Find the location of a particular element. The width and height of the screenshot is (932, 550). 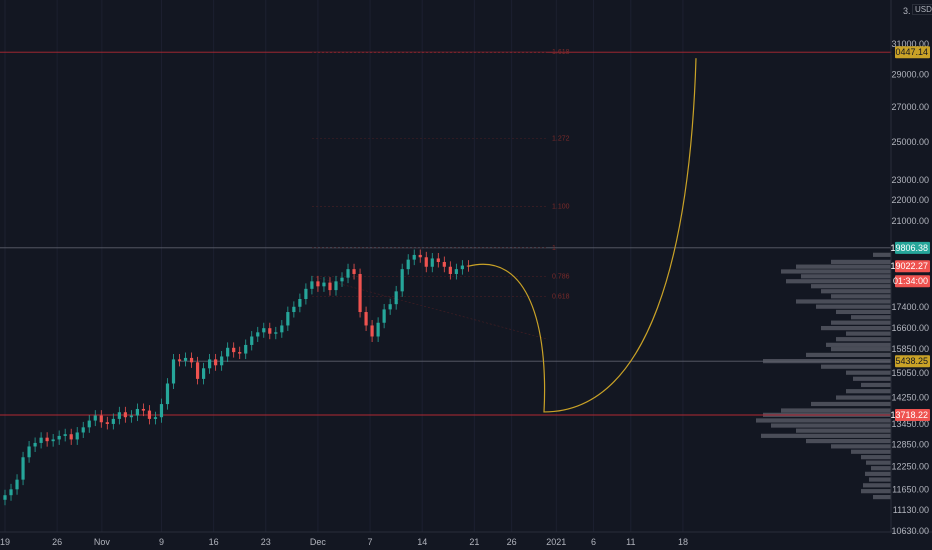

time-tick: 16 is located at coordinates (214, 542).